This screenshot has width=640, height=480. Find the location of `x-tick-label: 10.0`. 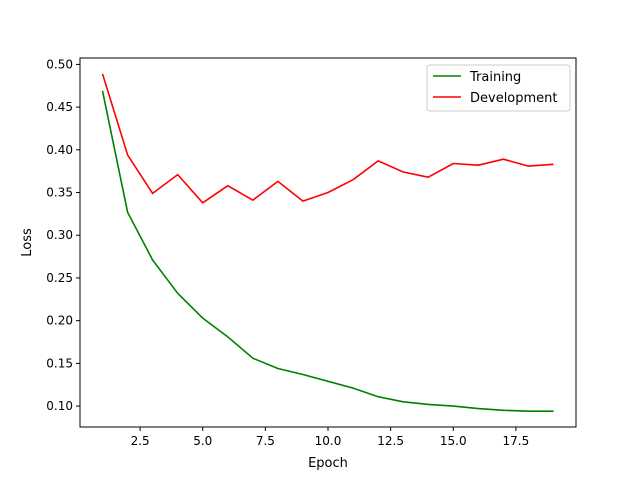

x-tick-label: 10.0 is located at coordinates (328, 441).